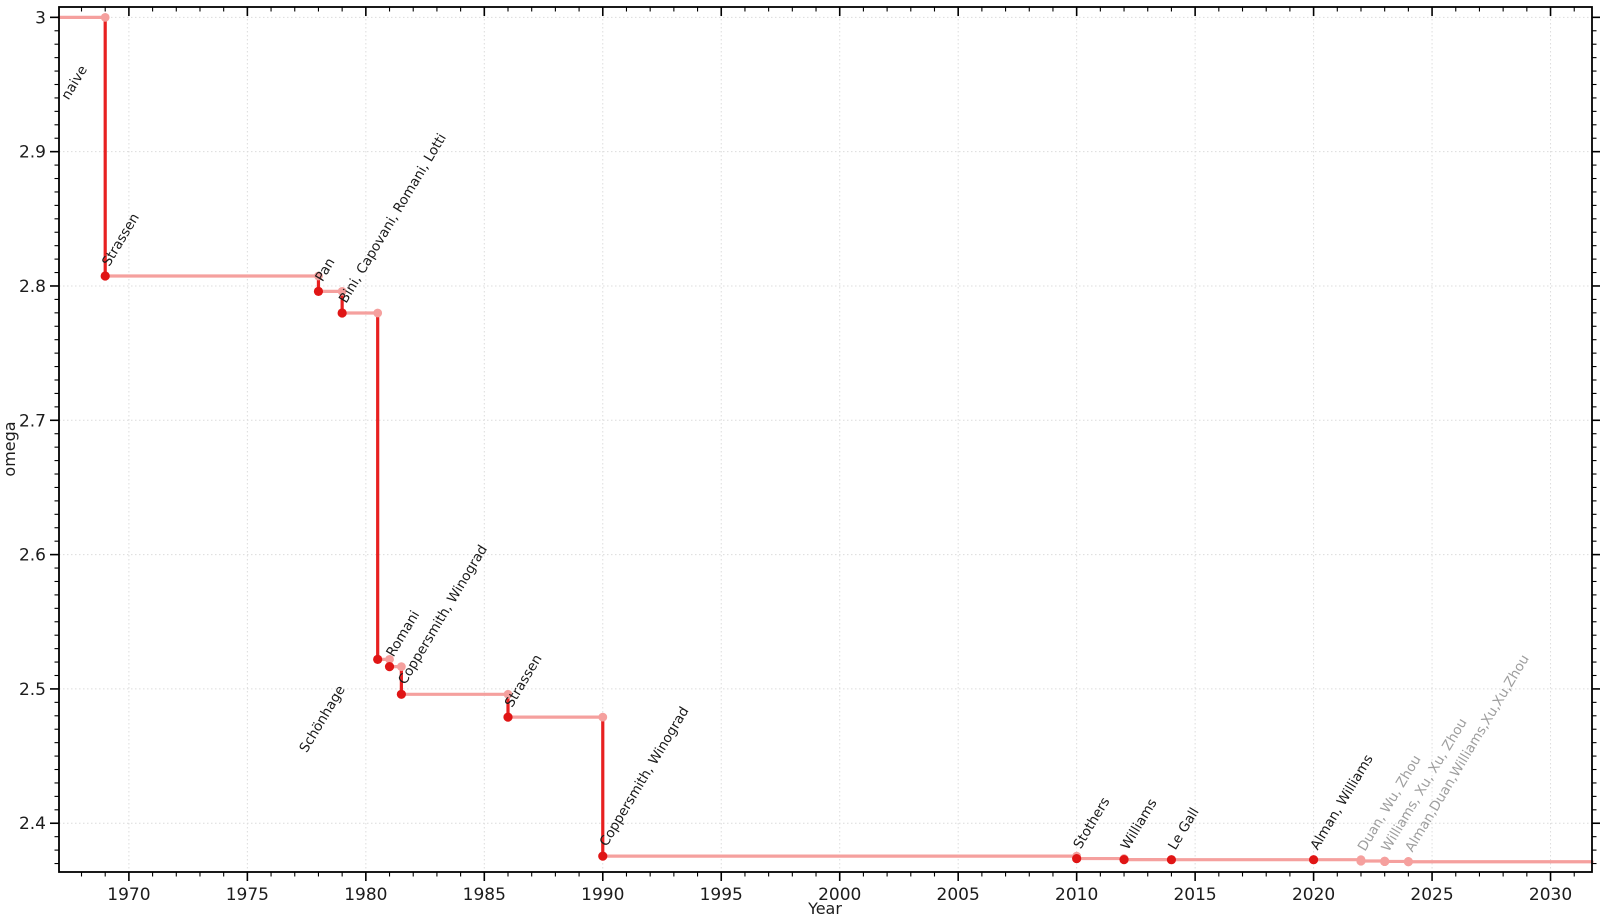 The width and height of the screenshot is (1600, 920). I want to click on y-tick-label: 2.9, so click(32, 153).